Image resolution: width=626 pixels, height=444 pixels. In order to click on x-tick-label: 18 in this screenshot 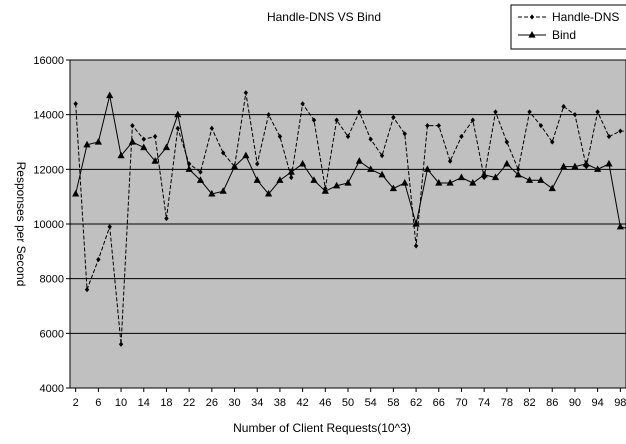, I will do `click(166, 403)`.